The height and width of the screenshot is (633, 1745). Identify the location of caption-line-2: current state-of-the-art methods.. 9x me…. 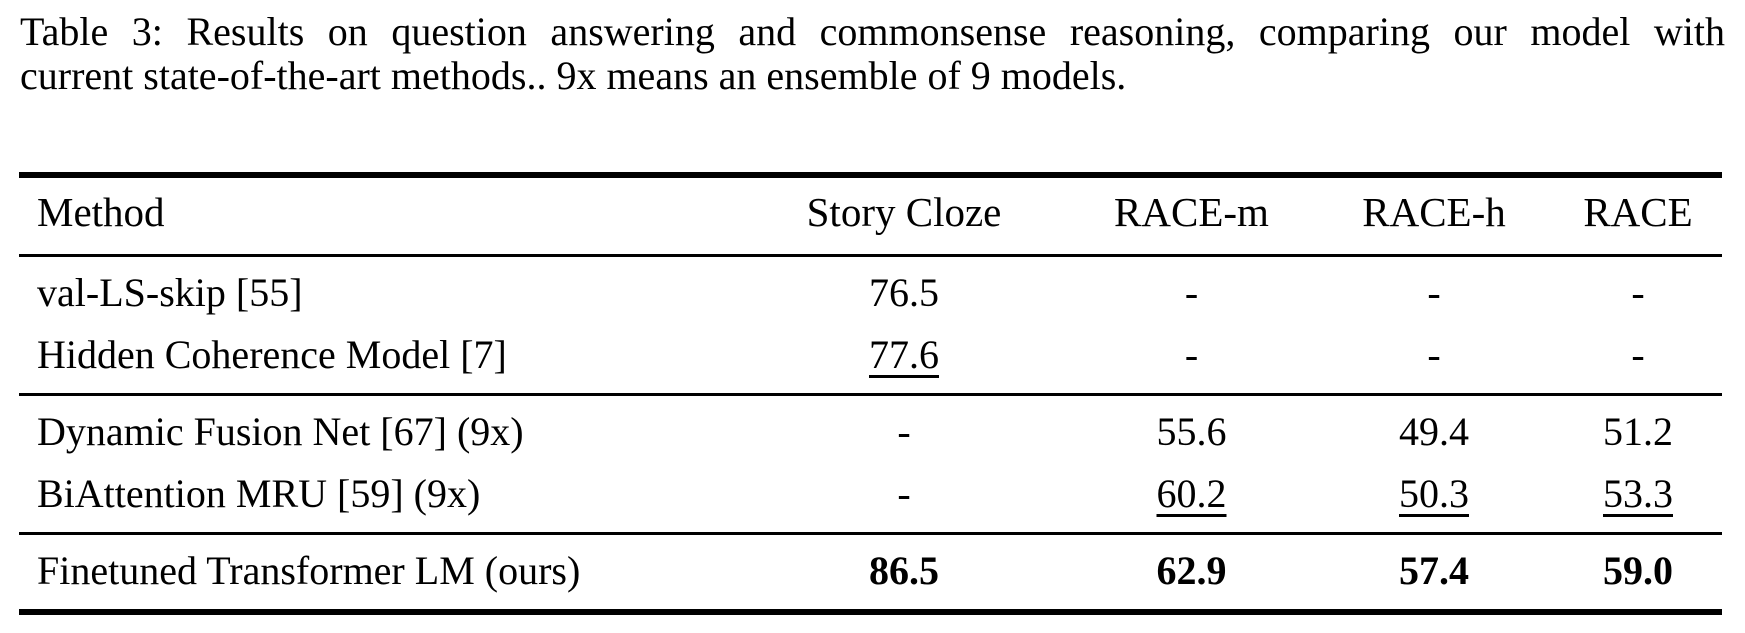
(573, 75).